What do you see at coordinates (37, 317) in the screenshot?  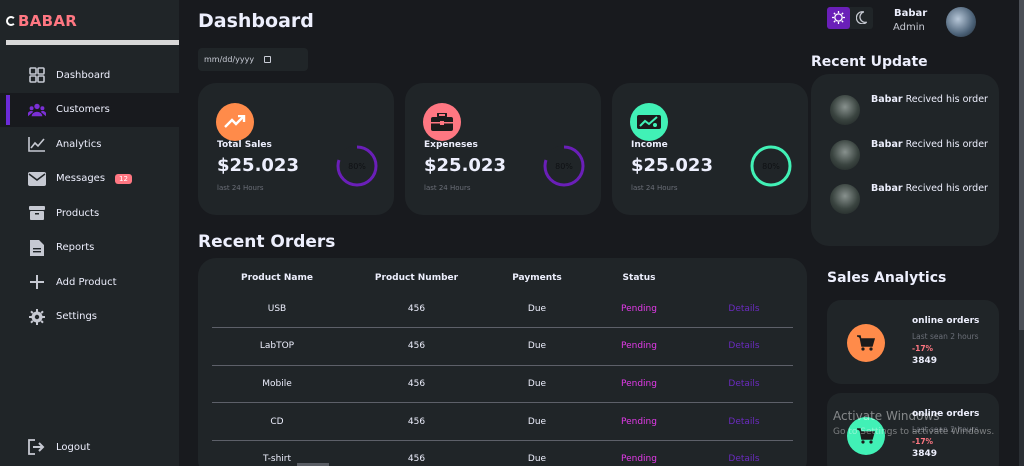 I see `gear-icon` at bounding box center [37, 317].